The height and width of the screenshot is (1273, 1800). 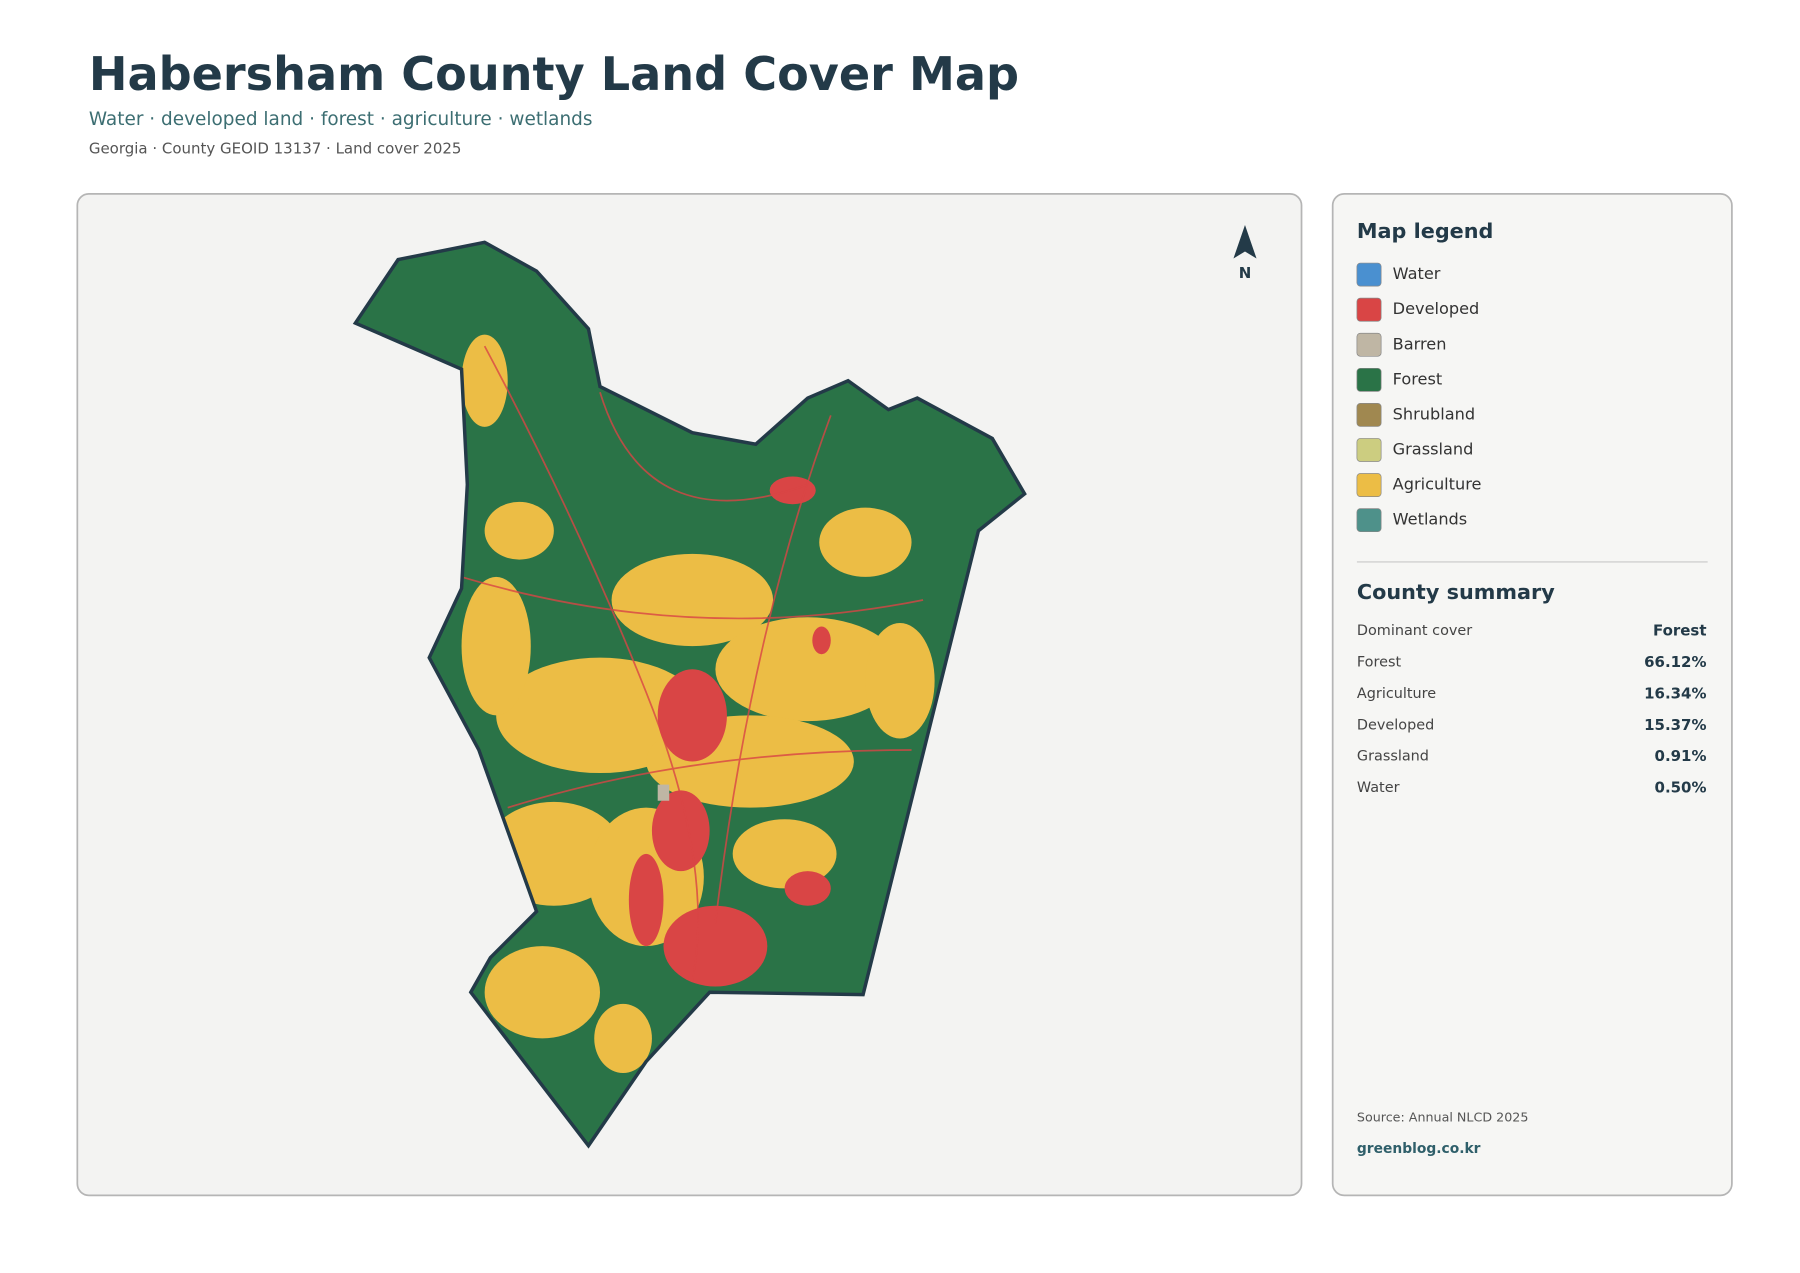 What do you see at coordinates (1396, 694) in the screenshot?
I see `summary-label: Agriculture` at bounding box center [1396, 694].